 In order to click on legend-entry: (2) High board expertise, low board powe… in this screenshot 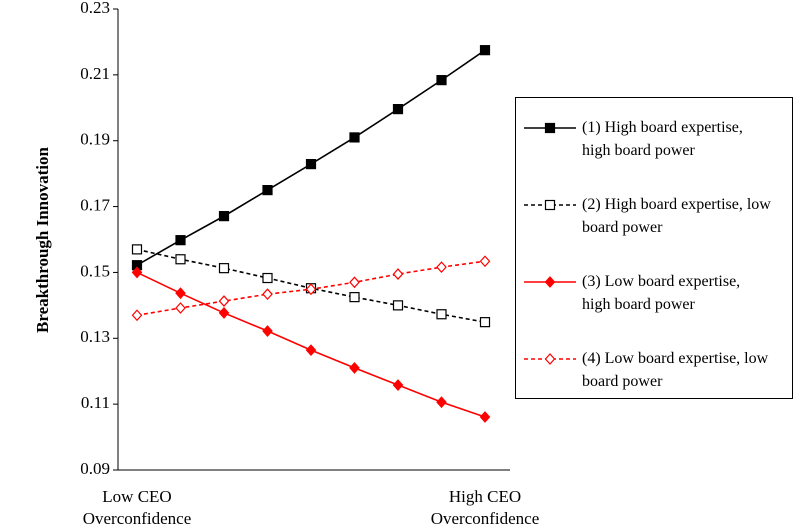, I will do `click(647, 216)`.